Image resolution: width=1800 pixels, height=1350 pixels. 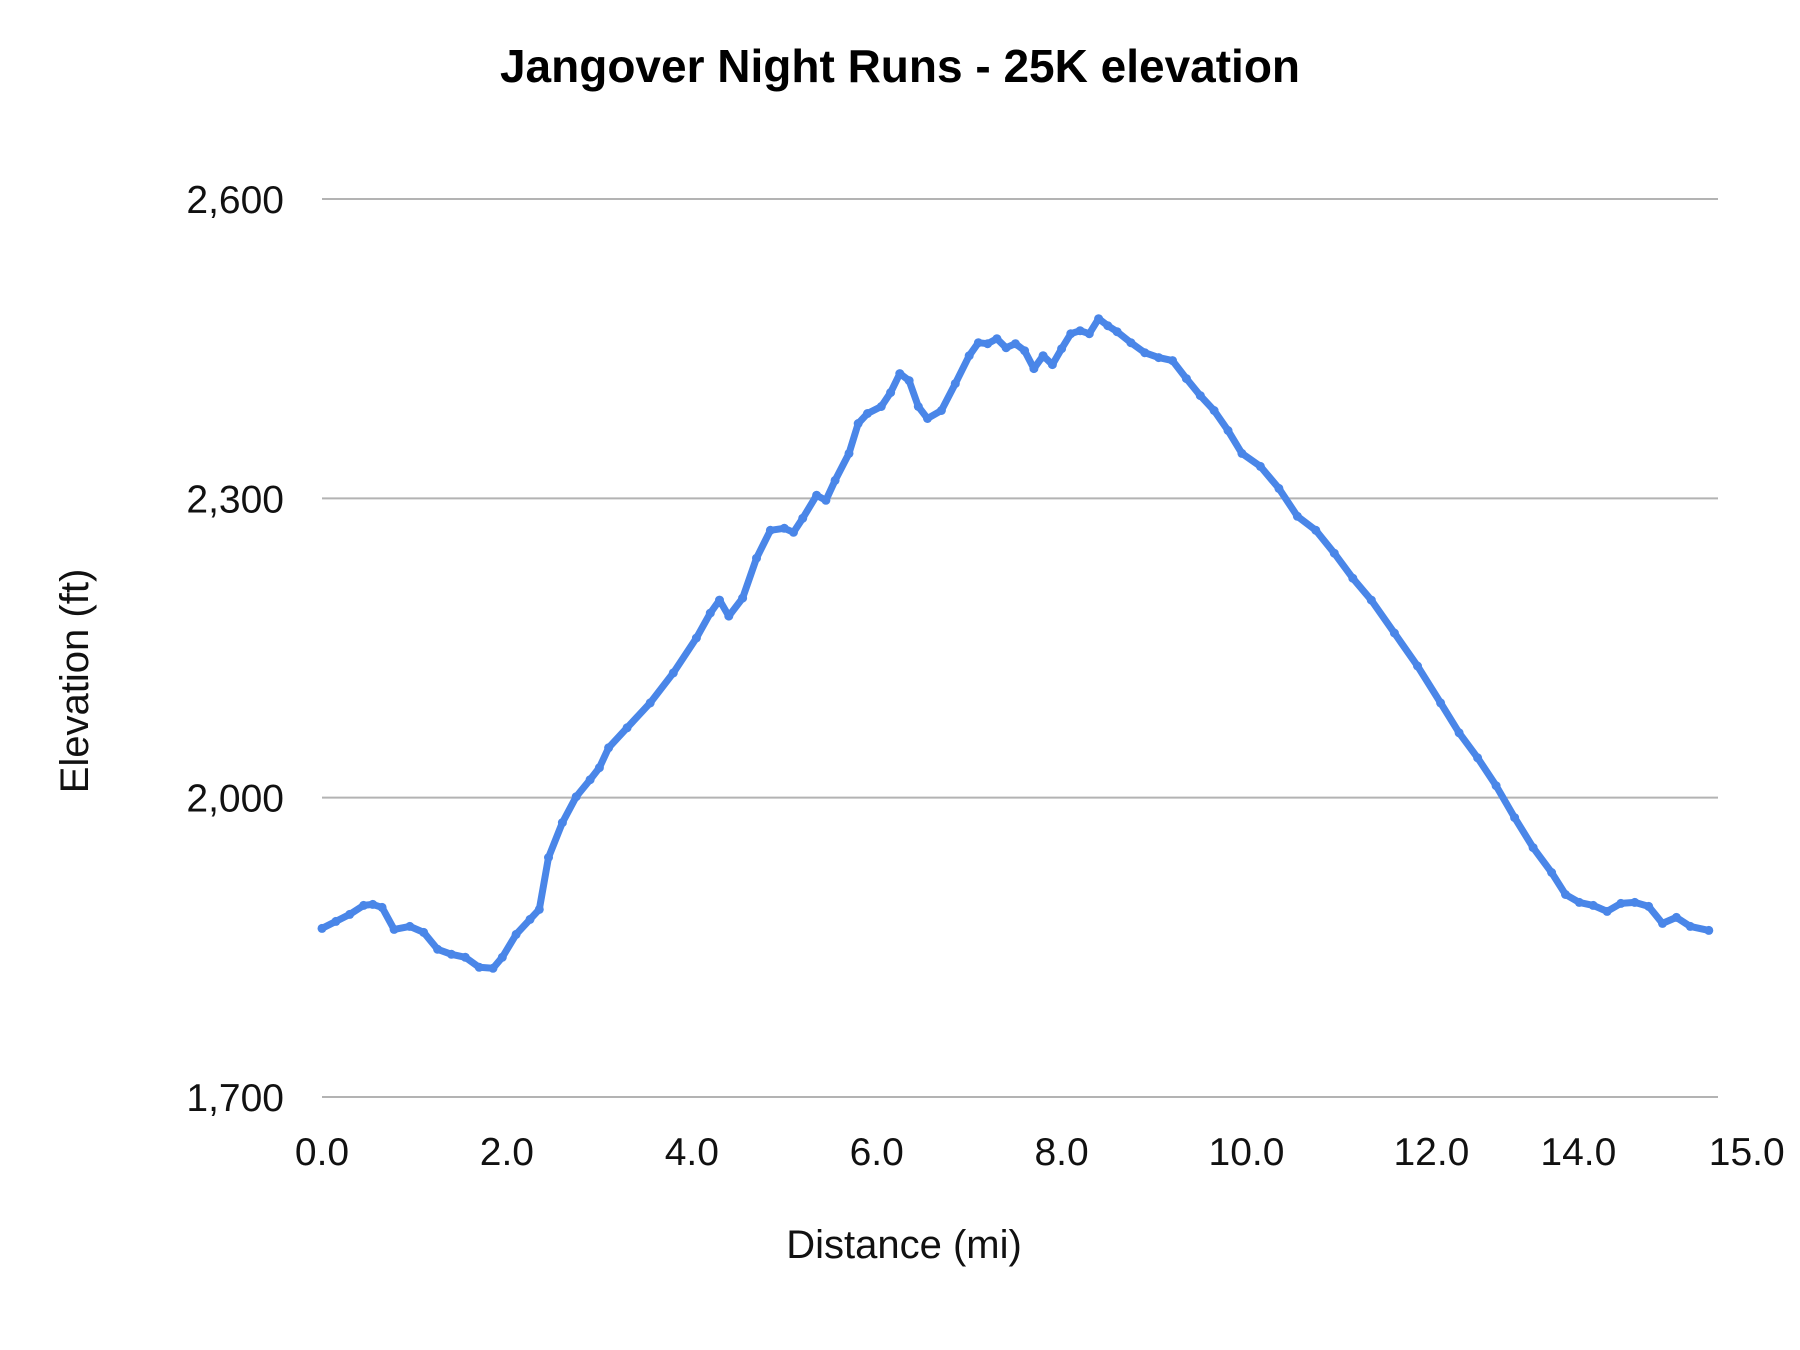 What do you see at coordinates (235, 1098) in the screenshot?
I see `y-tick-label: 1,700` at bounding box center [235, 1098].